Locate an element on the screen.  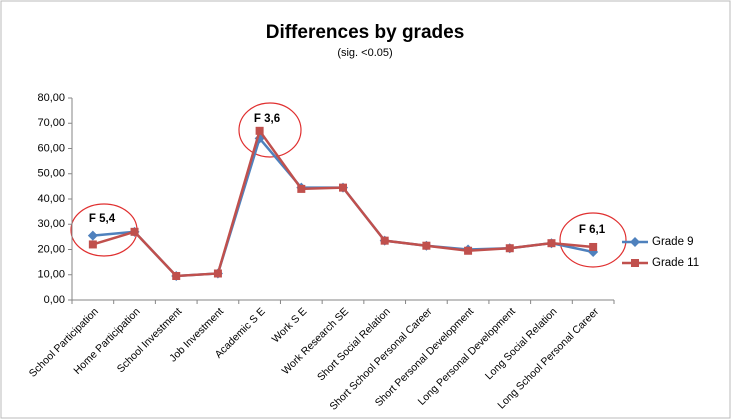
y-tick-label: 30,00 is located at coordinates (51, 224).